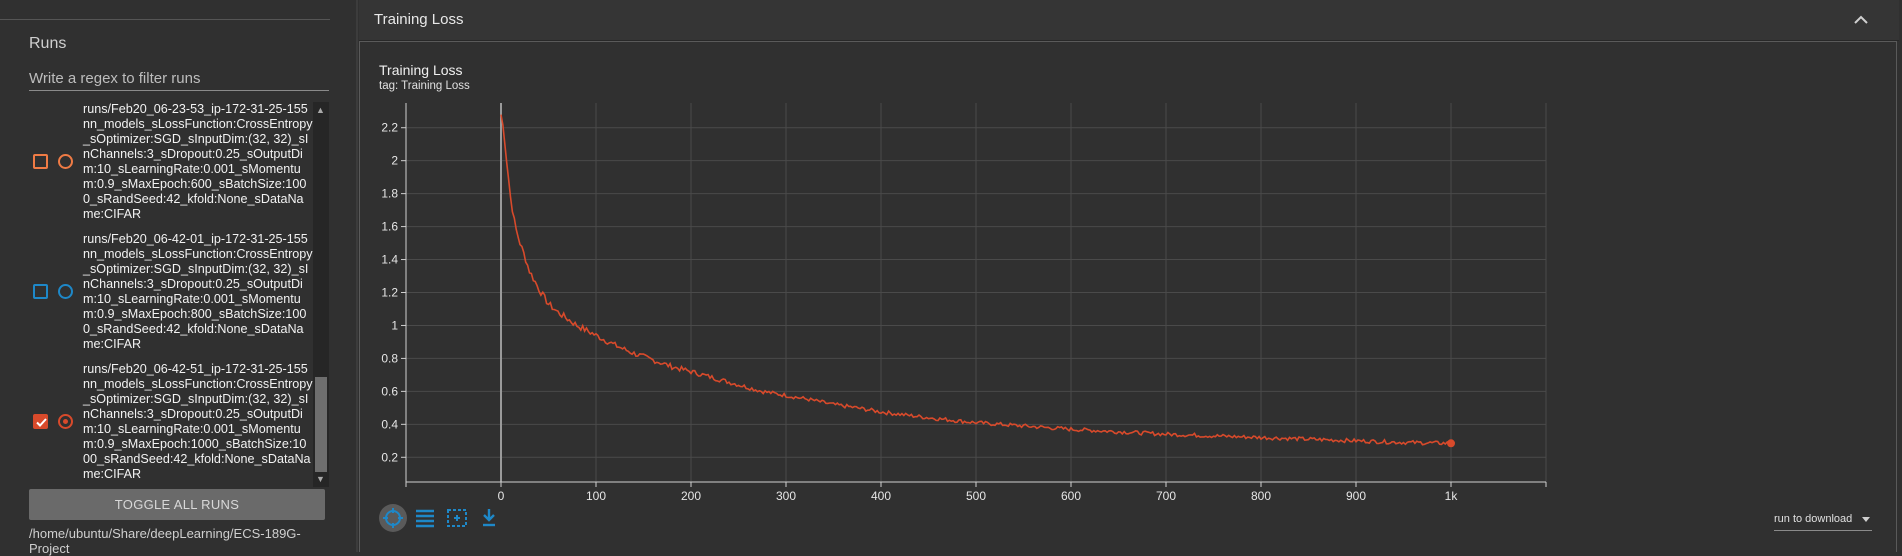 This screenshot has width=1902, height=556. I want to click on sidebar-divider, so click(165, 19).